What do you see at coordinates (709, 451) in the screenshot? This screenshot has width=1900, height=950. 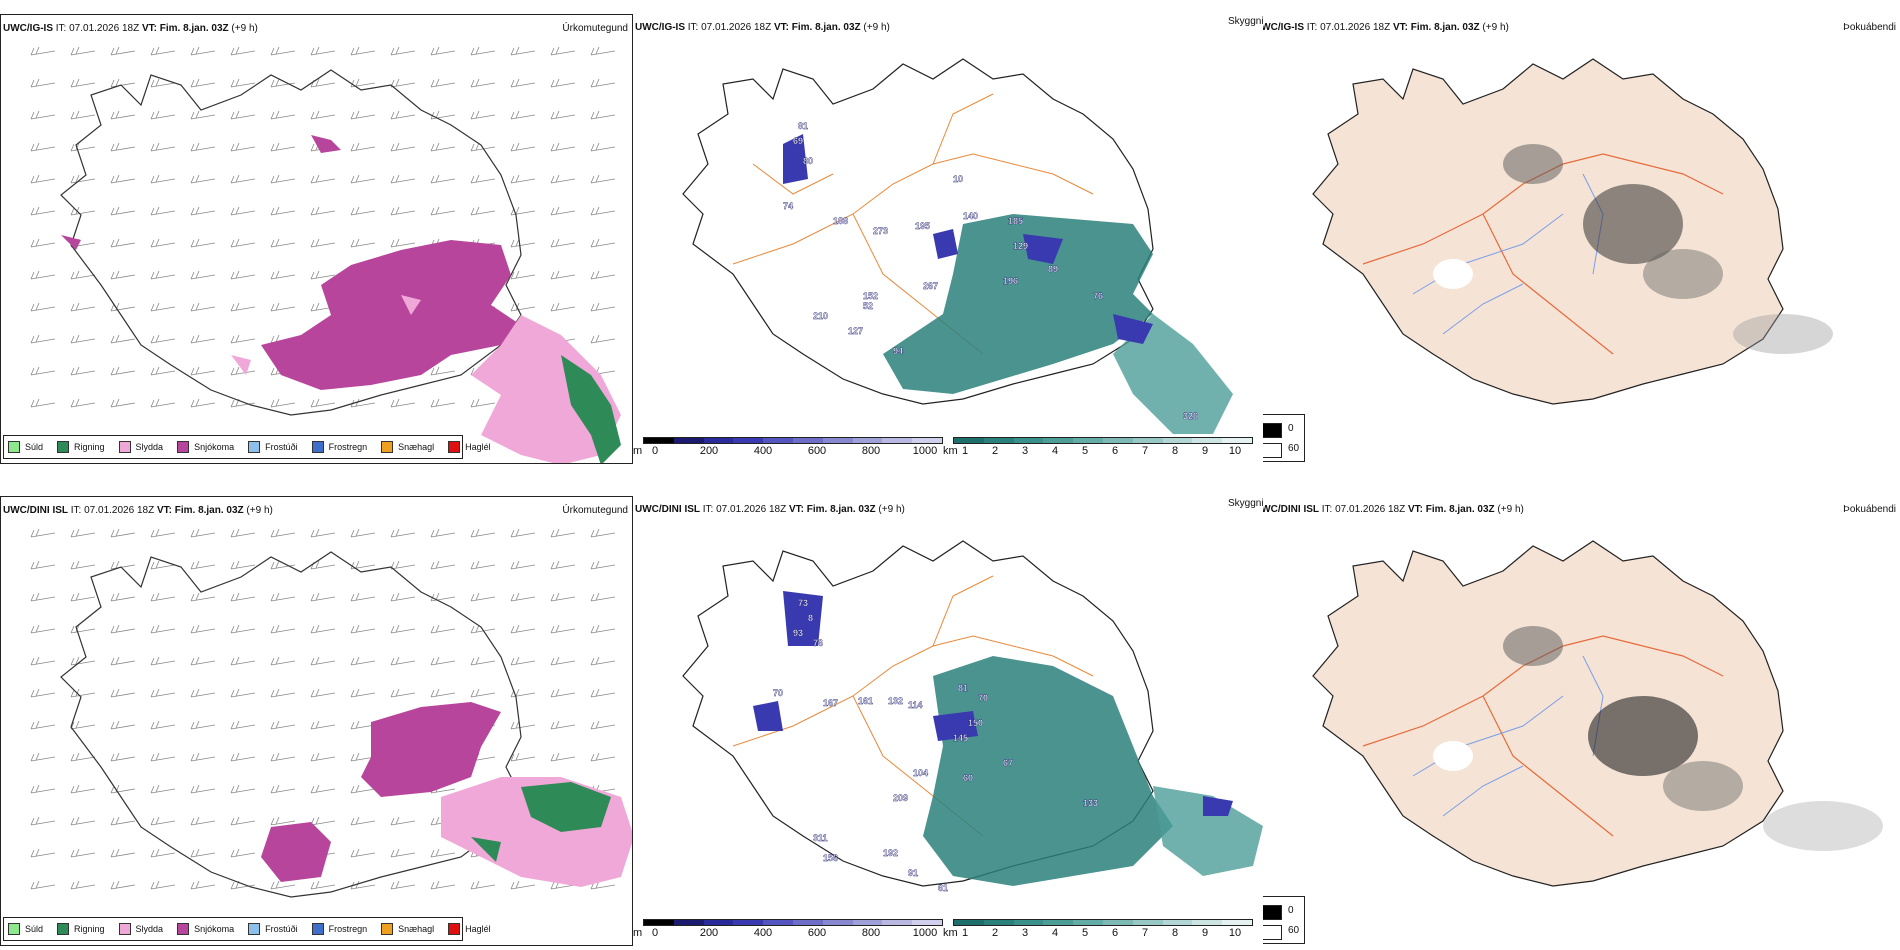 I see `colorbar-tick: 200` at bounding box center [709, 451].